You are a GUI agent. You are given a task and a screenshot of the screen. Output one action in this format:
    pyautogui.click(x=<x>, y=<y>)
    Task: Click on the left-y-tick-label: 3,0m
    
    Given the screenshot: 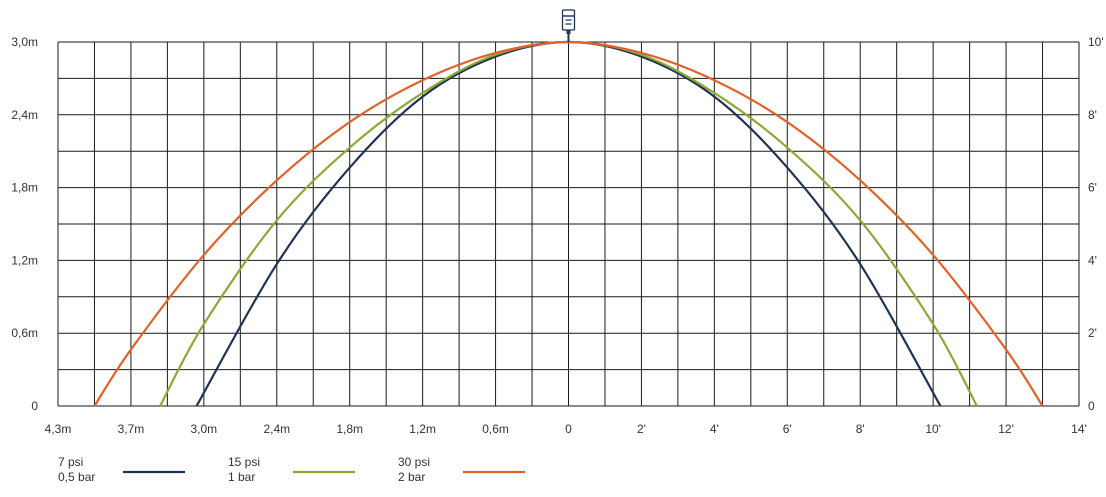 What is the action you would take?
    pyautogui.click(x=24, y=42)
    